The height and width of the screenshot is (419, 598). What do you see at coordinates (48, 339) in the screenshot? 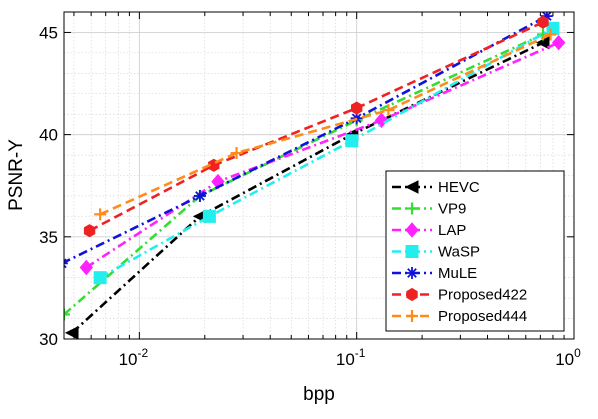
I see `y-tick-label: 30` at bounding box center [48, 339].